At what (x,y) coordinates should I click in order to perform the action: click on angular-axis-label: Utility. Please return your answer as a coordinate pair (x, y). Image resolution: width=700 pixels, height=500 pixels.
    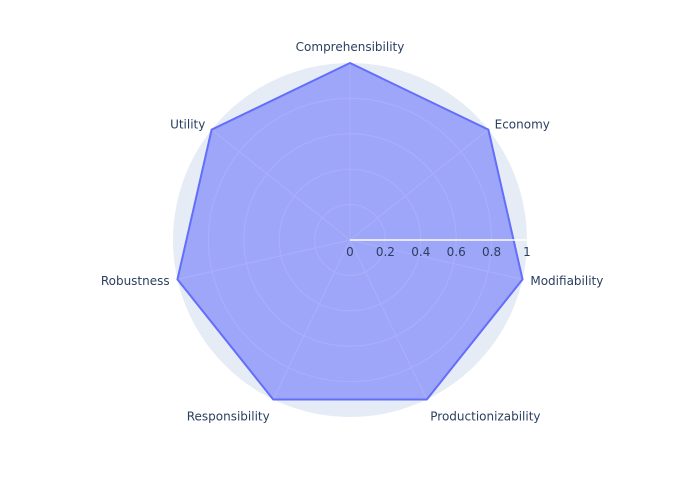
    Looking at the image, I should click on (187, 125).